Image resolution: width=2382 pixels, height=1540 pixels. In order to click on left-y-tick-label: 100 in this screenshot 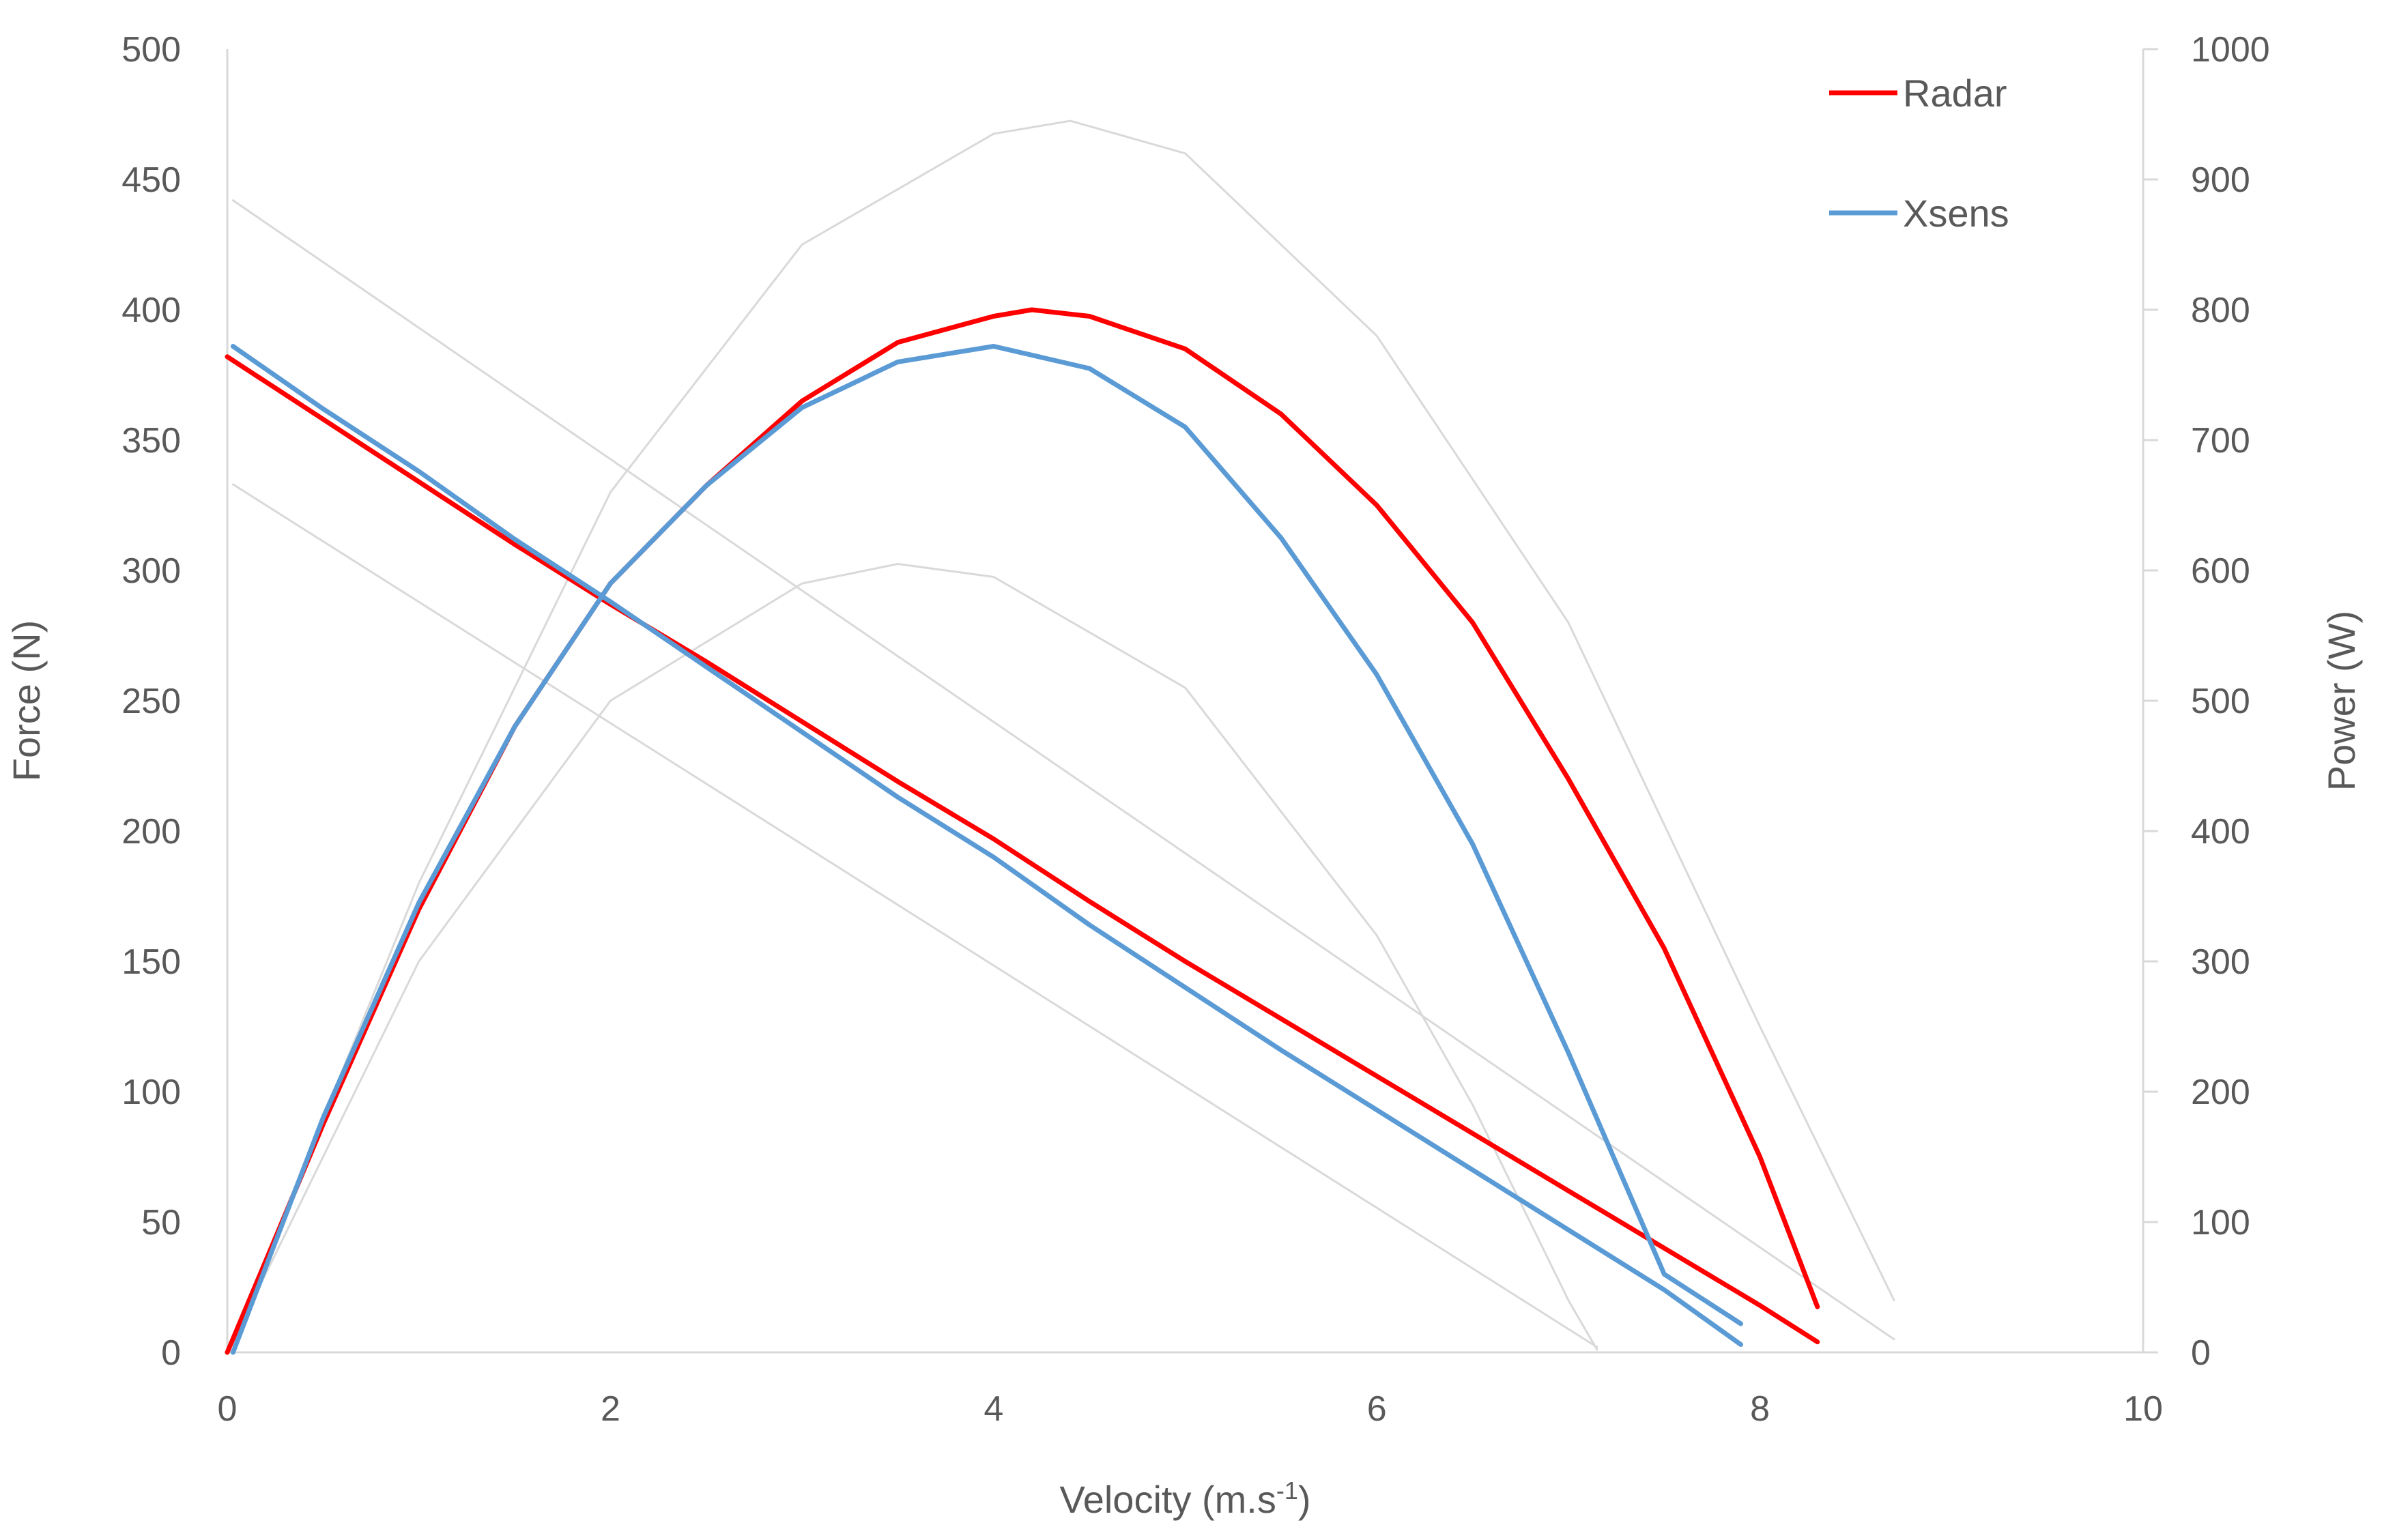, I will do `click(151, 1092)`.